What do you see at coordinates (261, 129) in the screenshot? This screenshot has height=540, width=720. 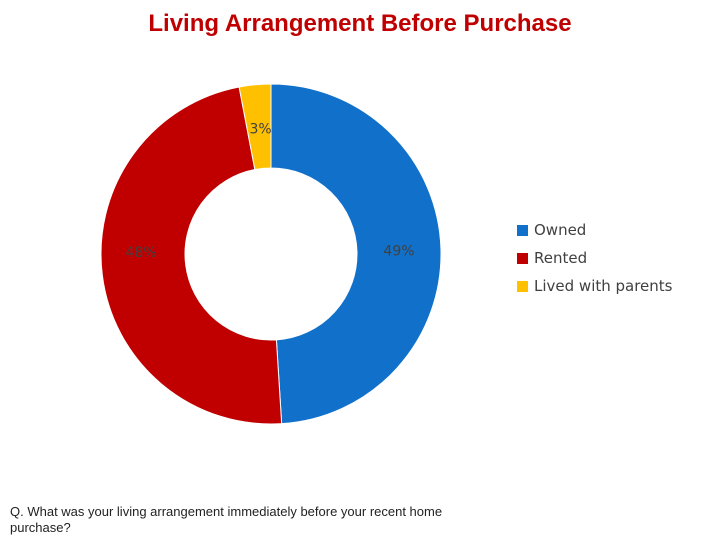 I see `data-label-lived-with-parents: 3%` at bounding box center [261, 129].